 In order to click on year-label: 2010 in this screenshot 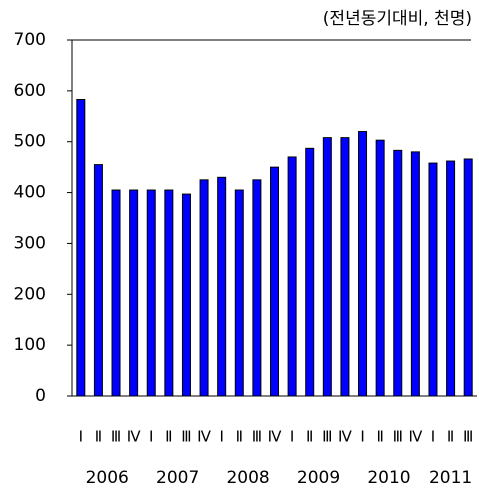, I will do `click(388, 478)`.